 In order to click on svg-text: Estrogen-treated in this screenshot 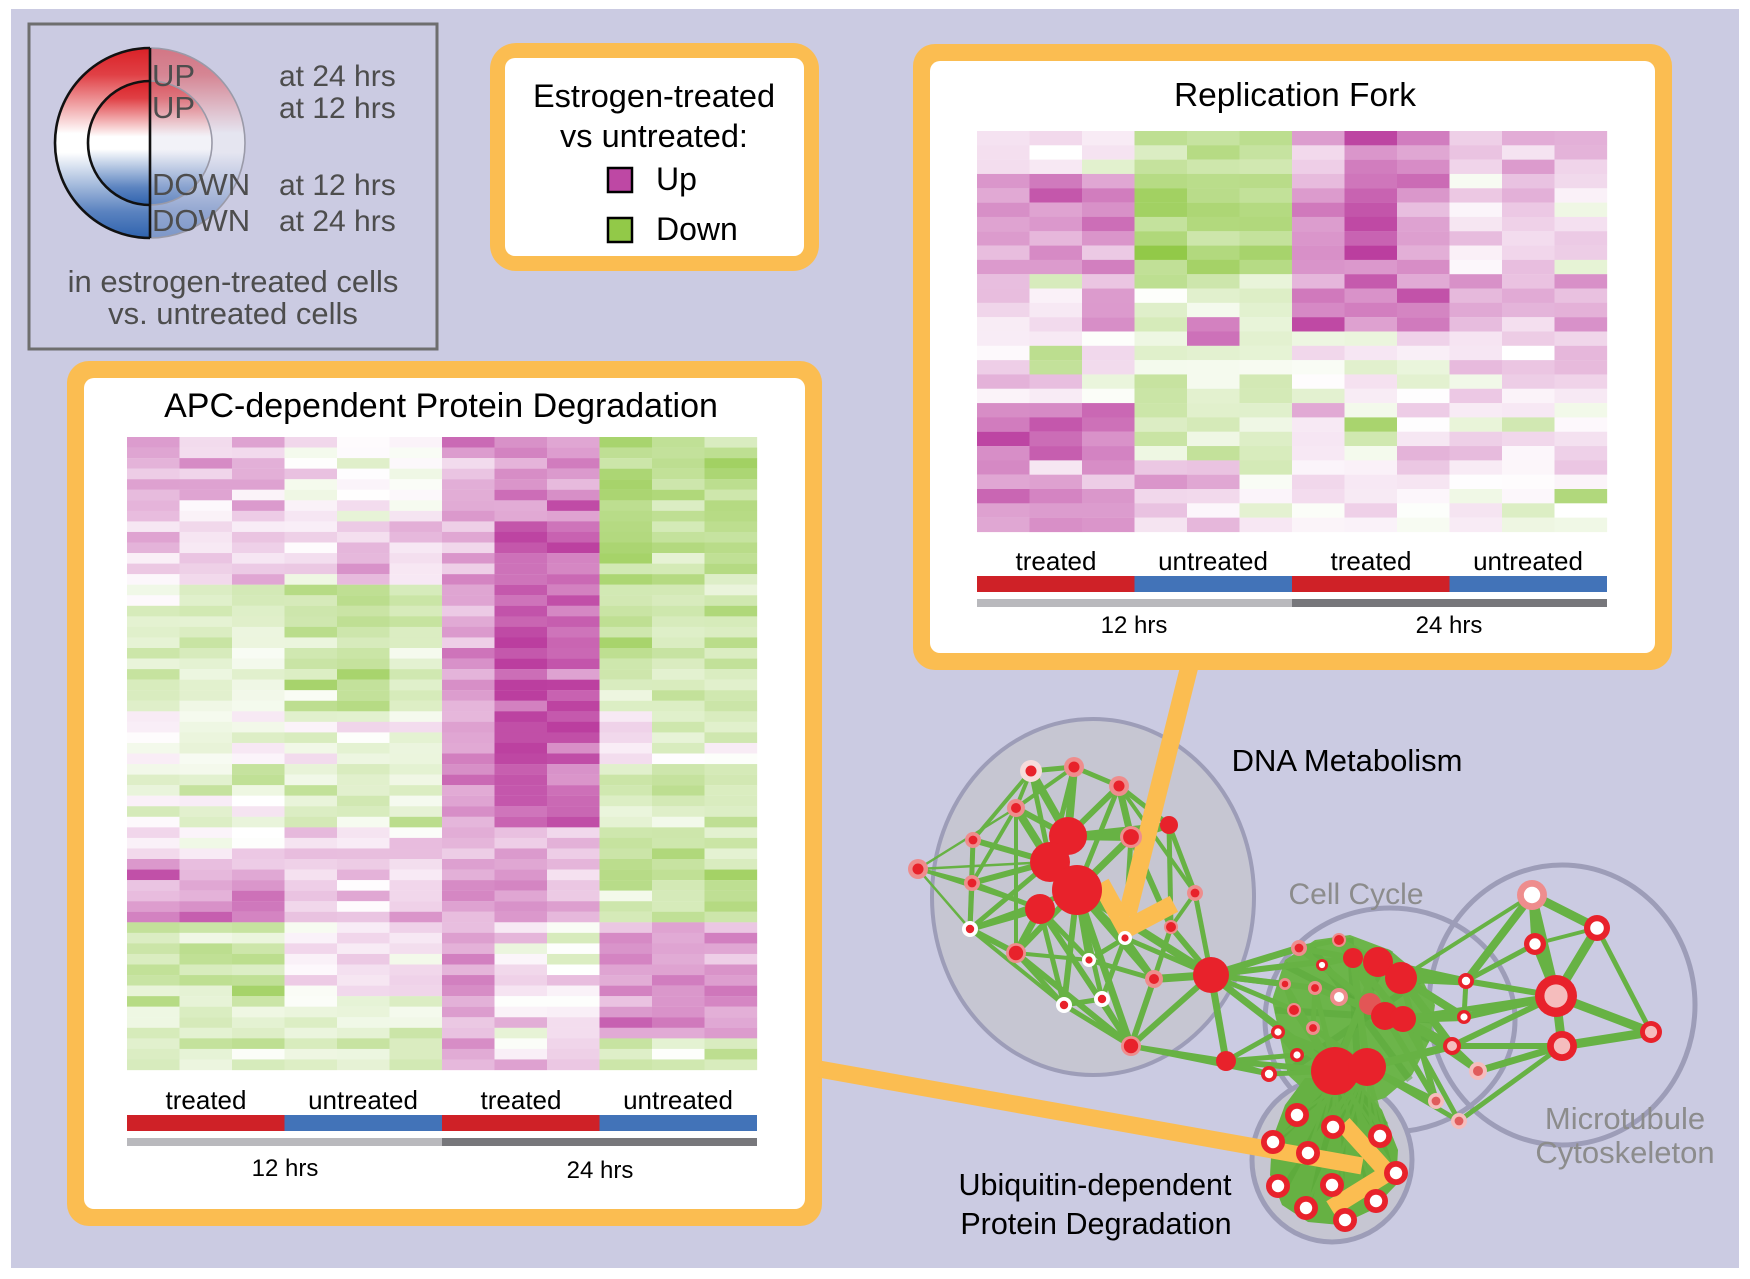, I will do `click(654, 96)`.